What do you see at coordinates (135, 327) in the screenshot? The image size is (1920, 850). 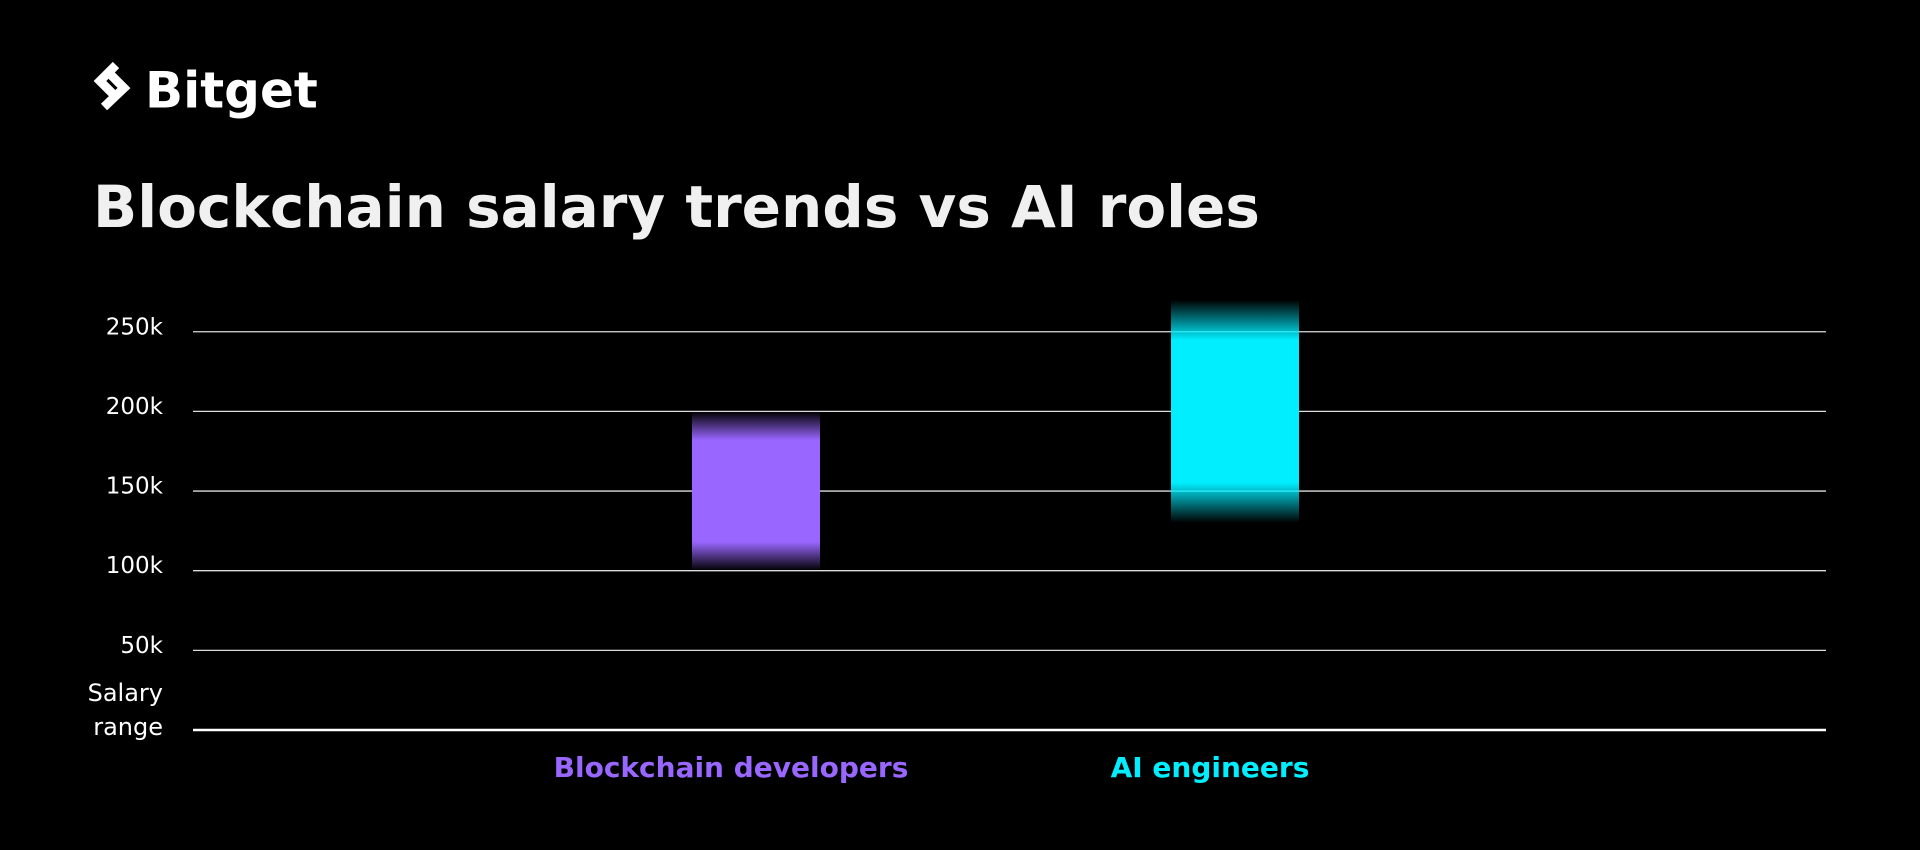 I see `y-tick-label: 250k` at bounding box center [135, 327].